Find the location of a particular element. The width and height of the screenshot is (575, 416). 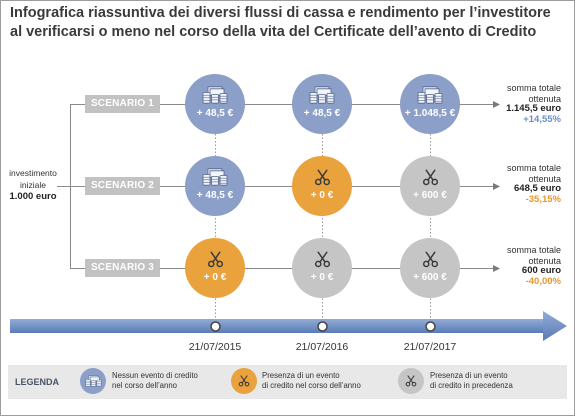

scenario-total: somma totale ottenuta 600 euro -40,00% is located at coordinates (521, 266).